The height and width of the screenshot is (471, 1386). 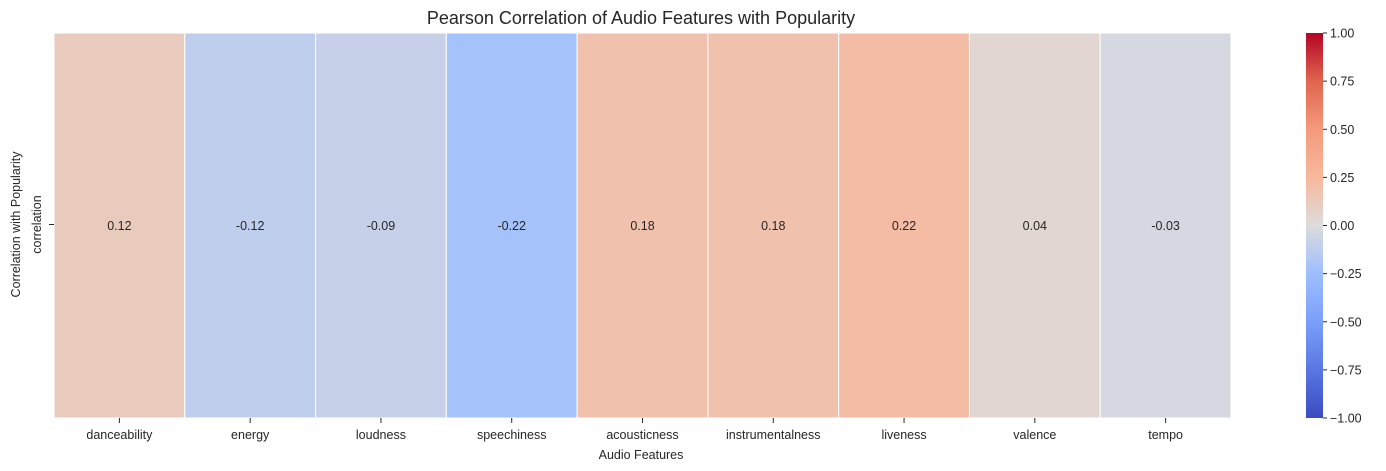 I want to click on colorbar-tick-label: 1.00, so click(x=1342, y=34).